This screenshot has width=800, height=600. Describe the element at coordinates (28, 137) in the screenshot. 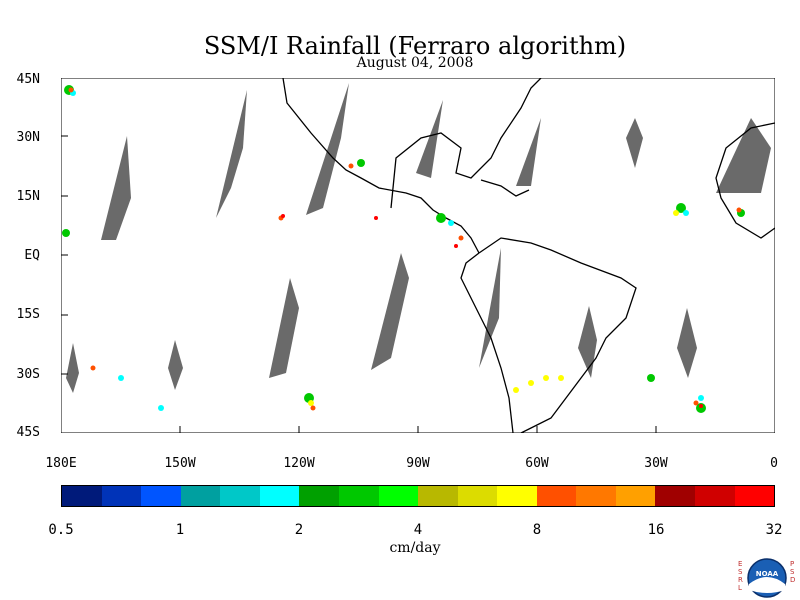

I see `lat-label: 30N` at that location.